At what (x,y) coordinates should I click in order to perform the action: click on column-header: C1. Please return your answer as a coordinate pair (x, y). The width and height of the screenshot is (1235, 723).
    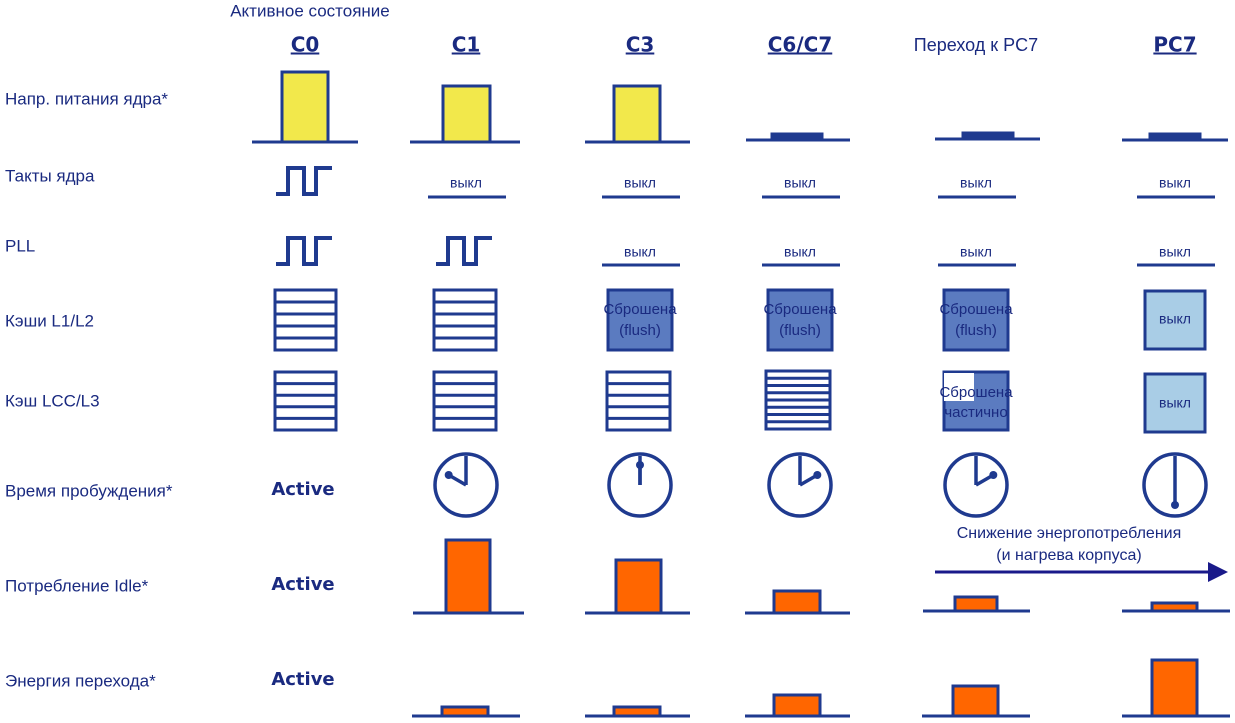
    Looking at the image, I should click on (466, 45).